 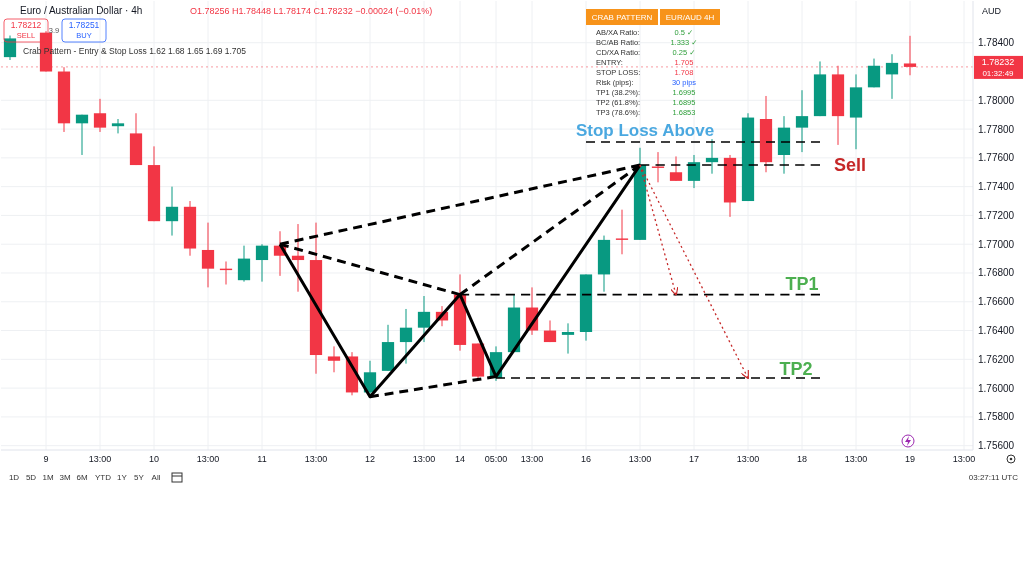 I want to click on text: 1D, so click(x=14, y=477).